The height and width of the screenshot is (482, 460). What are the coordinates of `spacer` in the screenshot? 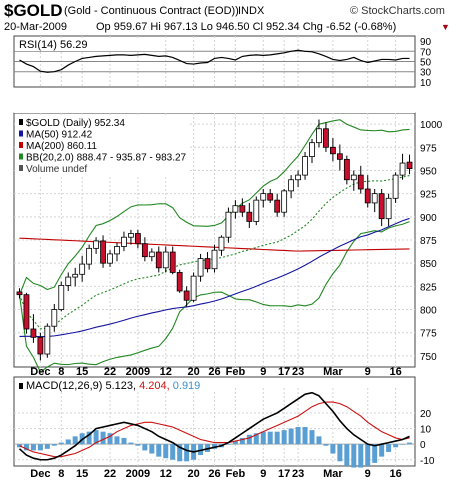 It's located at (214, 107).